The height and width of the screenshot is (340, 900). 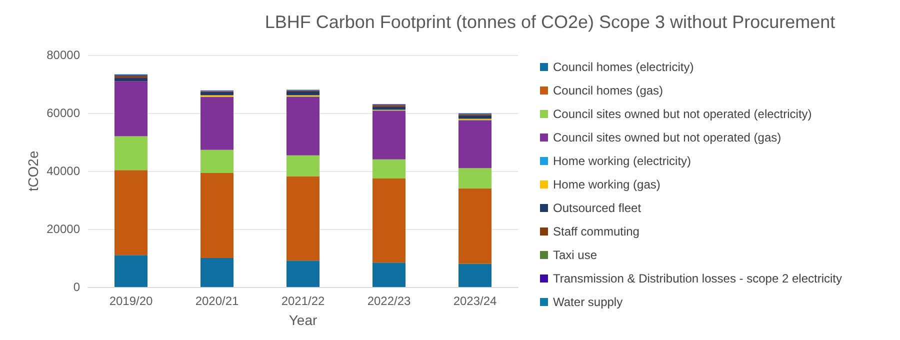 What do you see at coordinates (606, 185) in the screenshot?
I see `legend-label: Home working (gas)` at bounding box center [606, 185].